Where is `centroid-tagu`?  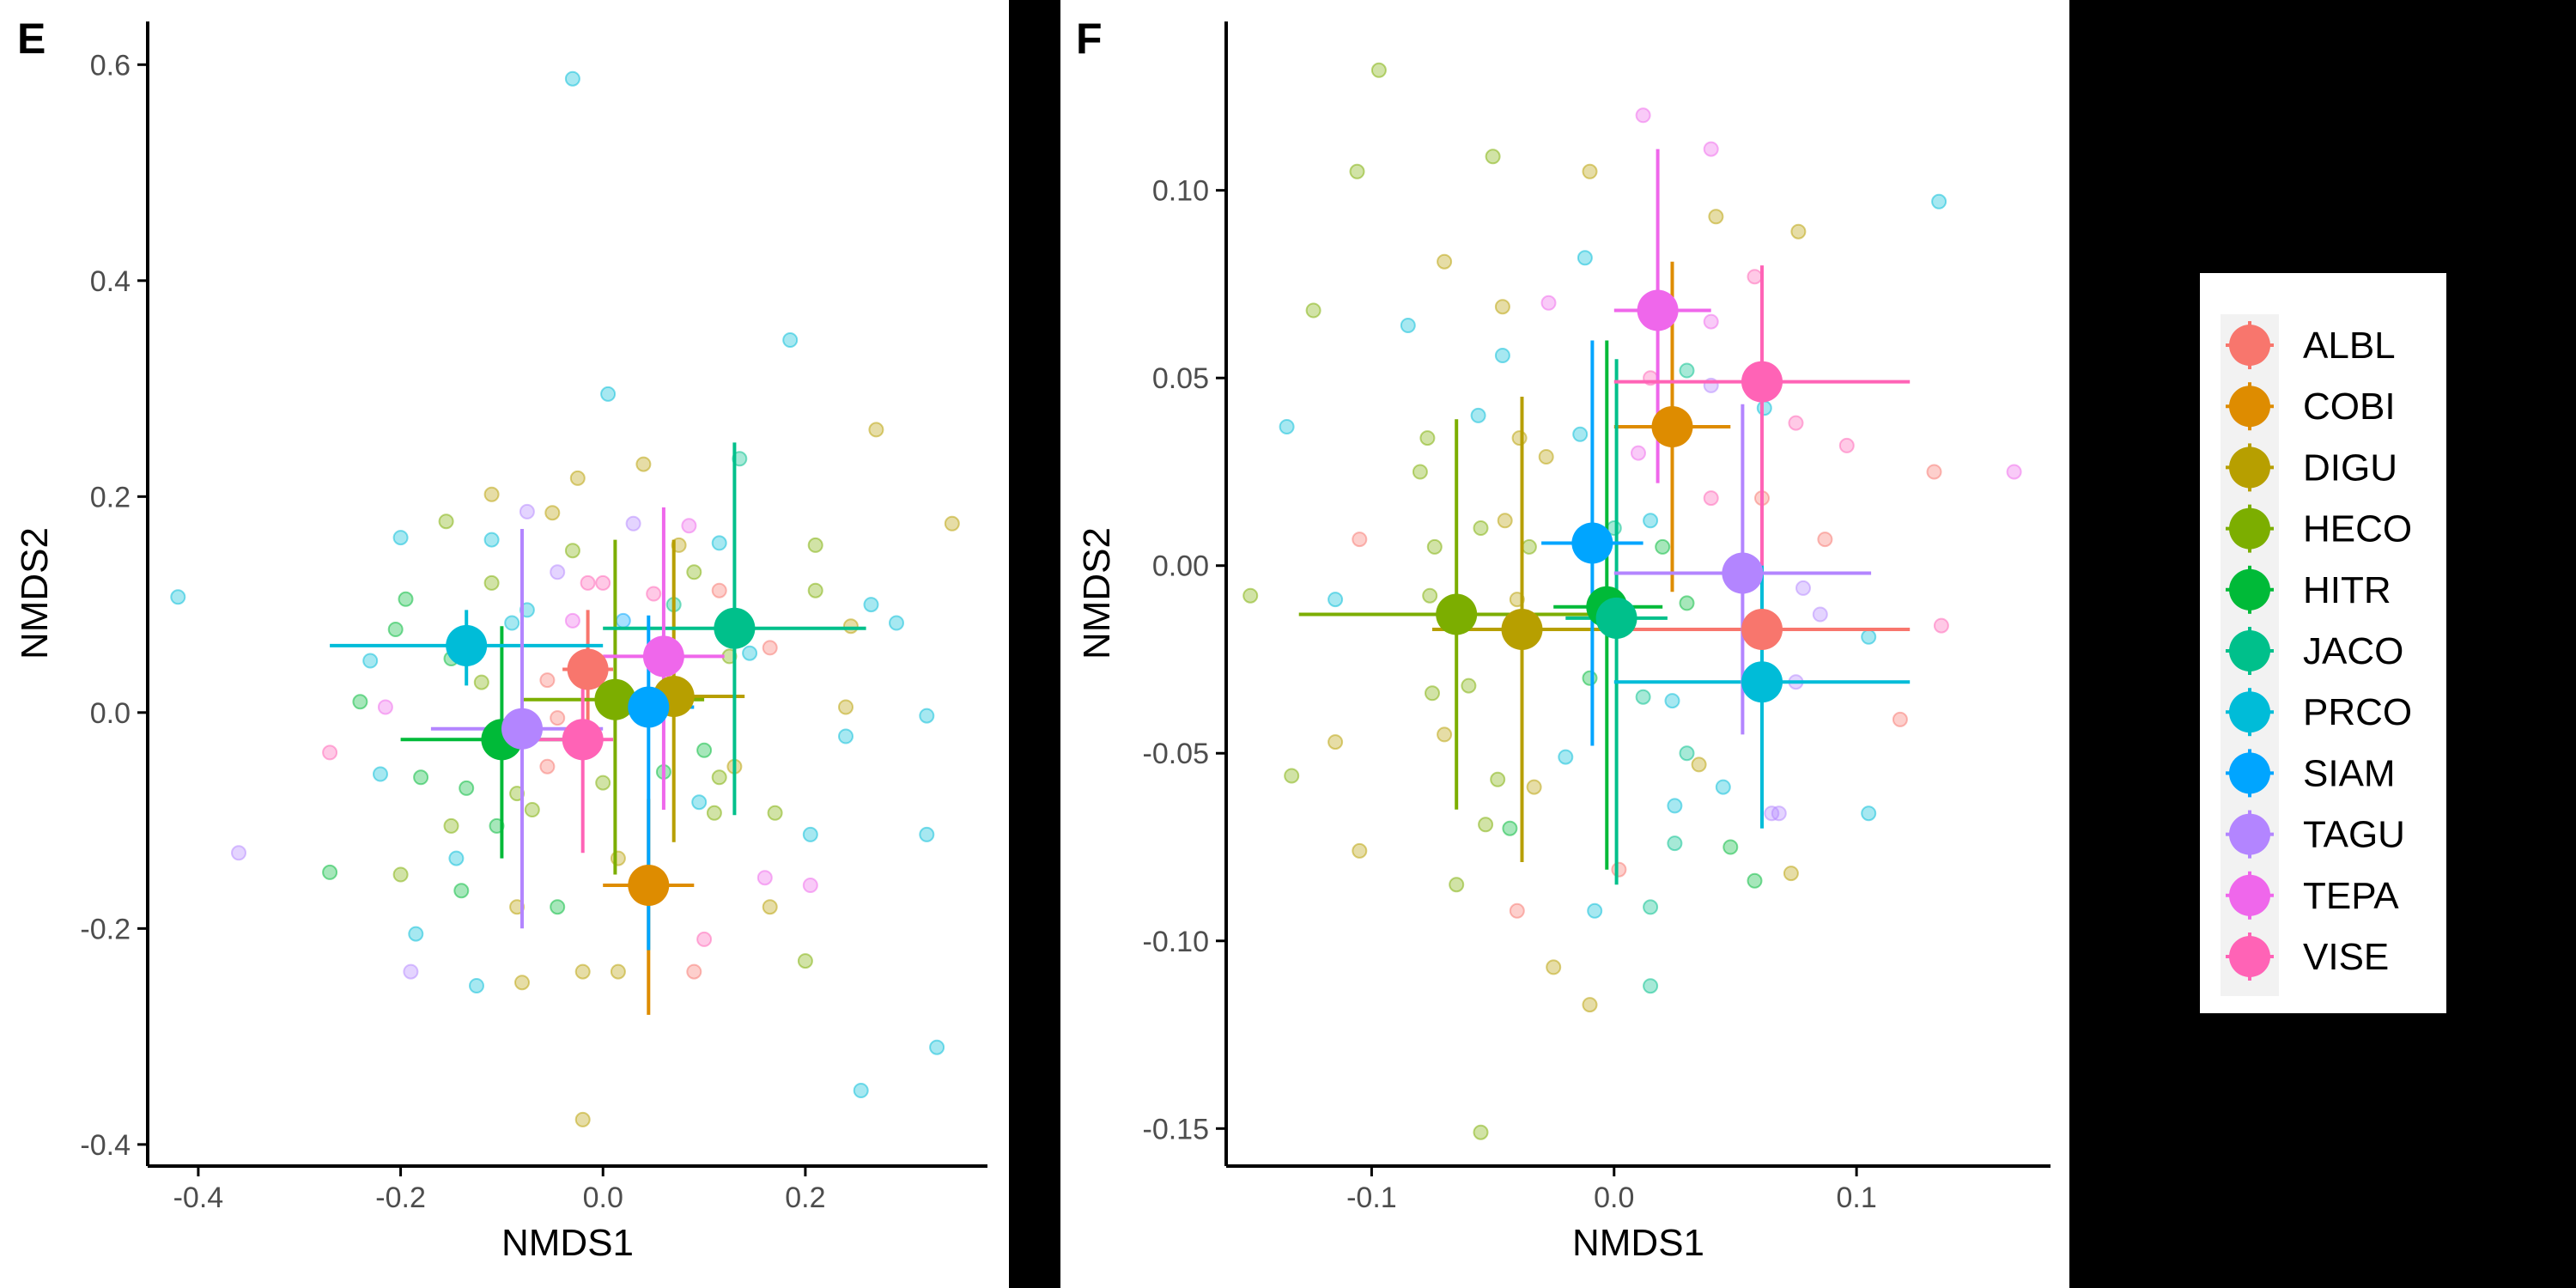
centroid-tagu is located at coordinates (1743, 573).